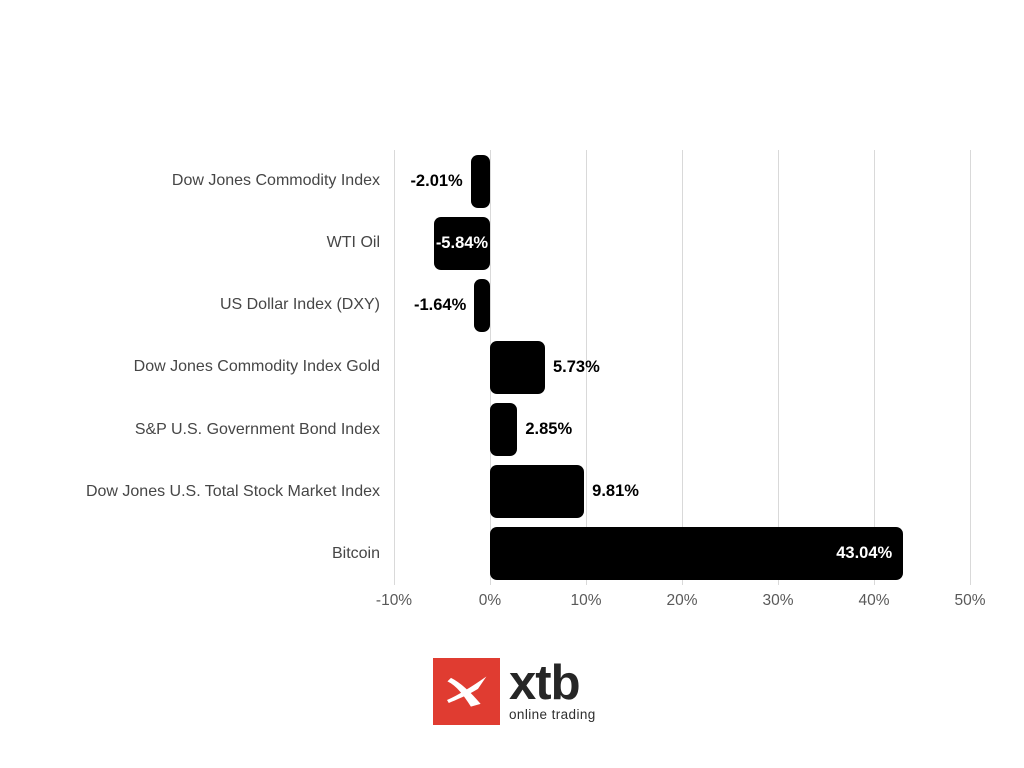  What do you see at coordinates (394, 600) in the screenshot?
I see `x-tick-label: -10%` at bounding box center [394, 600].